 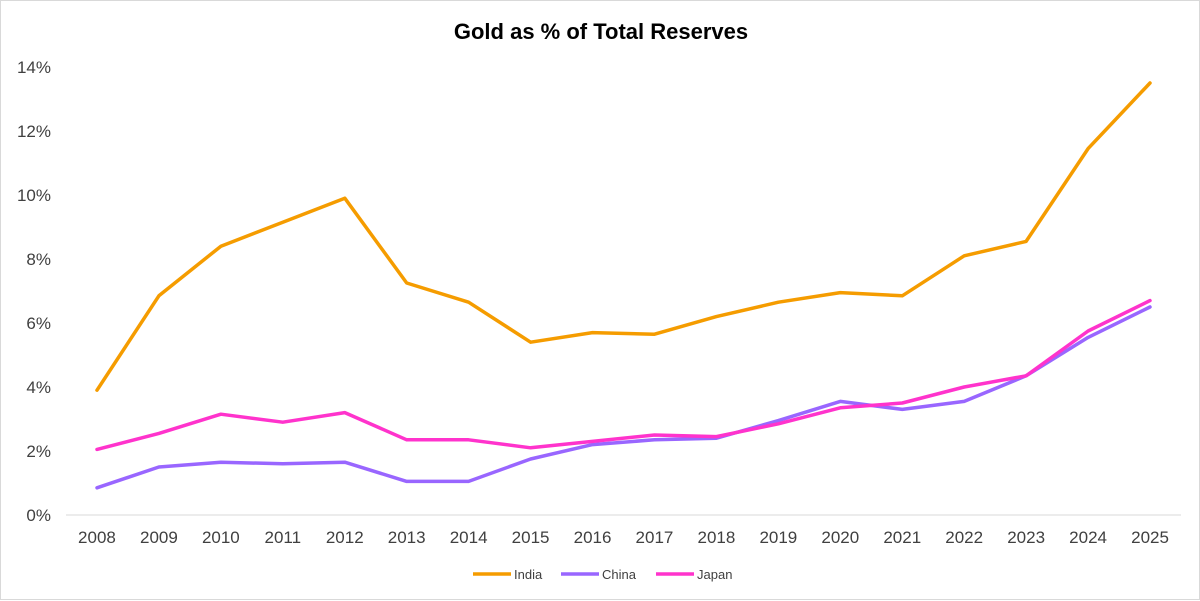 What do you see at coordinates (778, 537) in the screenshot?
I see `x-tick-label: 2019` at bounding box center [778, 537].